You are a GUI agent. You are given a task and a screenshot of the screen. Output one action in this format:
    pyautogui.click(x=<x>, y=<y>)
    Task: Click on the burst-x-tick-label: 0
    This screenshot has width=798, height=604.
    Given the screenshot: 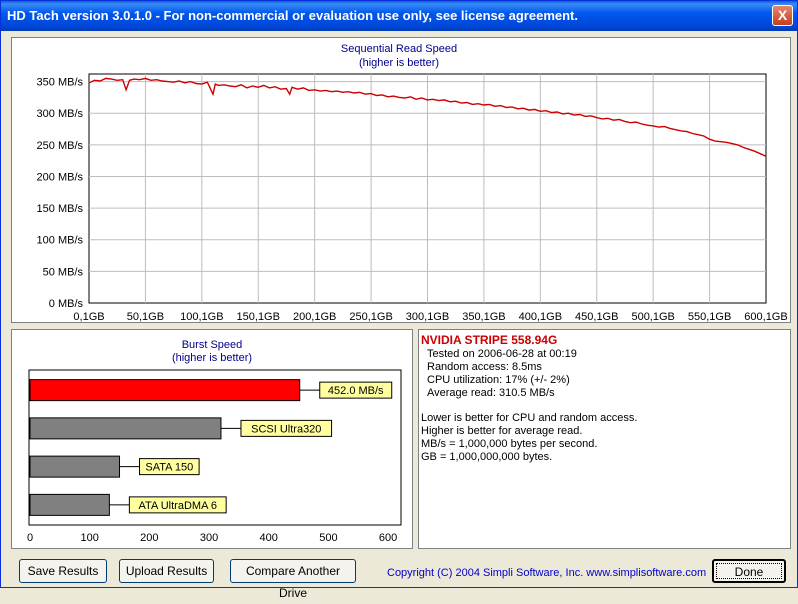 What is the action you would take?
    pyautogui.click(x=30, y=538)
    